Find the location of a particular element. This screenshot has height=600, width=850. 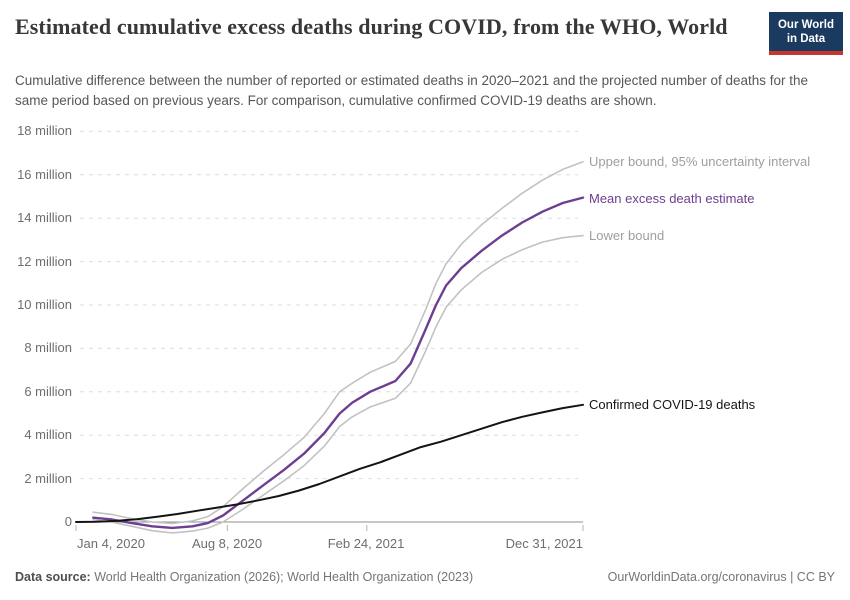

series-label-upper-bound: Upper bound, 95% uncertainty interval is located at coordinates (700, 161).